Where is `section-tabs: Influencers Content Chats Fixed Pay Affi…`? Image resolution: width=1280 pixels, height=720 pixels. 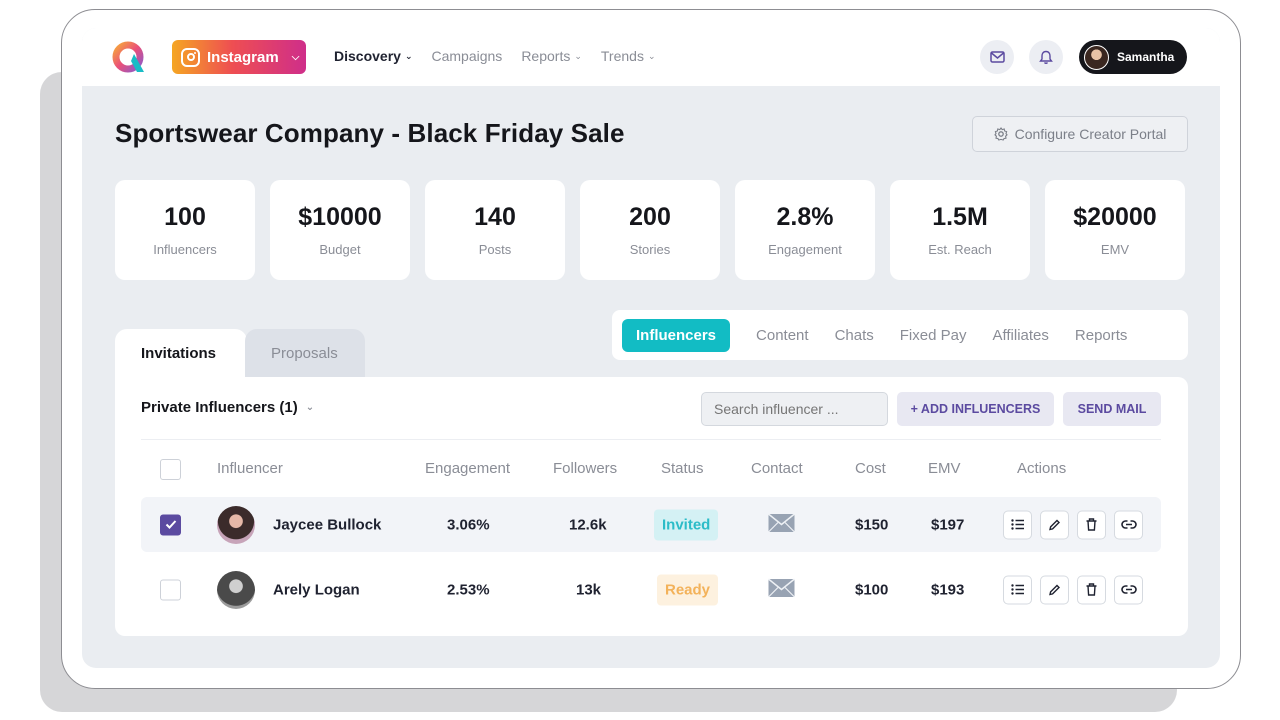
section-tabs: Influencers Content Chats Fixed Pay Affi… is located at coordinates (900, 335).